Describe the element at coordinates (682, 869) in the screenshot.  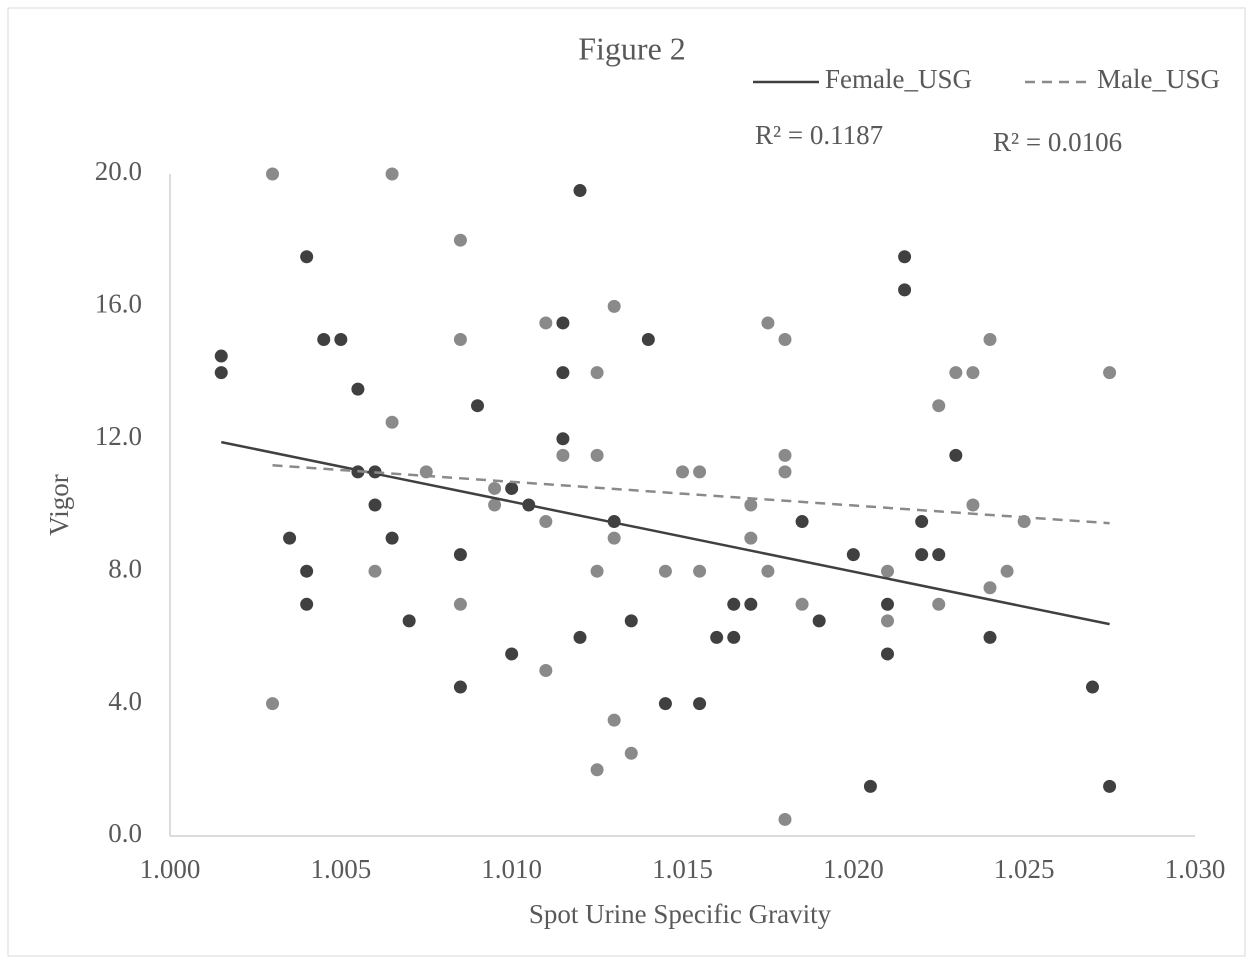
I see `x-tick-label: 1.015` at that location.